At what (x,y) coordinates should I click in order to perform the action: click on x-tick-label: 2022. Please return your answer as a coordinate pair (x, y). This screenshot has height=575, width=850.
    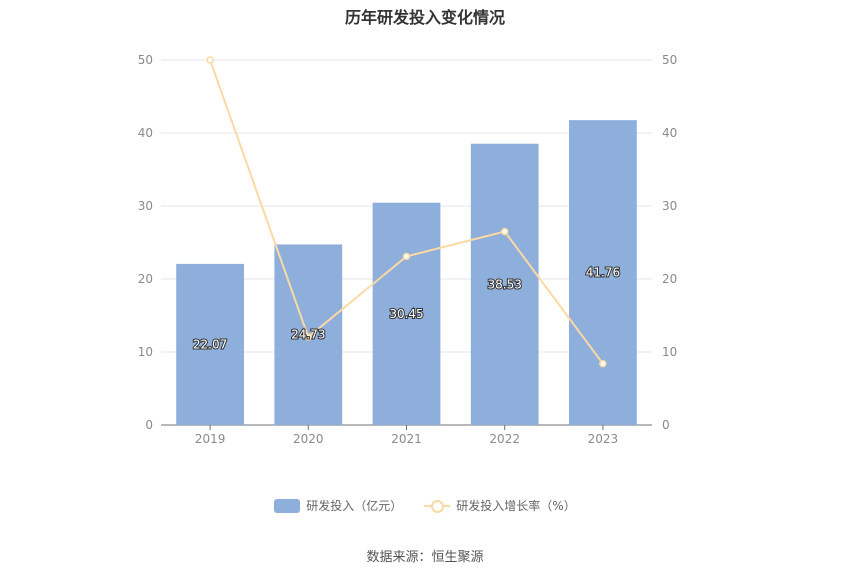
    Looking at the image, I should click on (504, 439).